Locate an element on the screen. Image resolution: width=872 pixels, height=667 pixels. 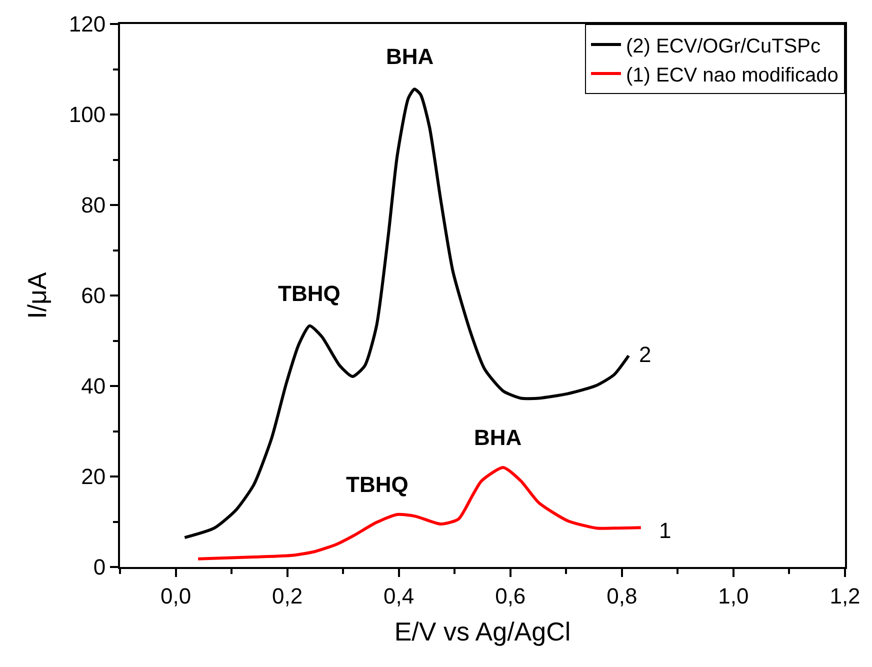
x-tick-label: 0,4 is located at coordinates (399, 595).